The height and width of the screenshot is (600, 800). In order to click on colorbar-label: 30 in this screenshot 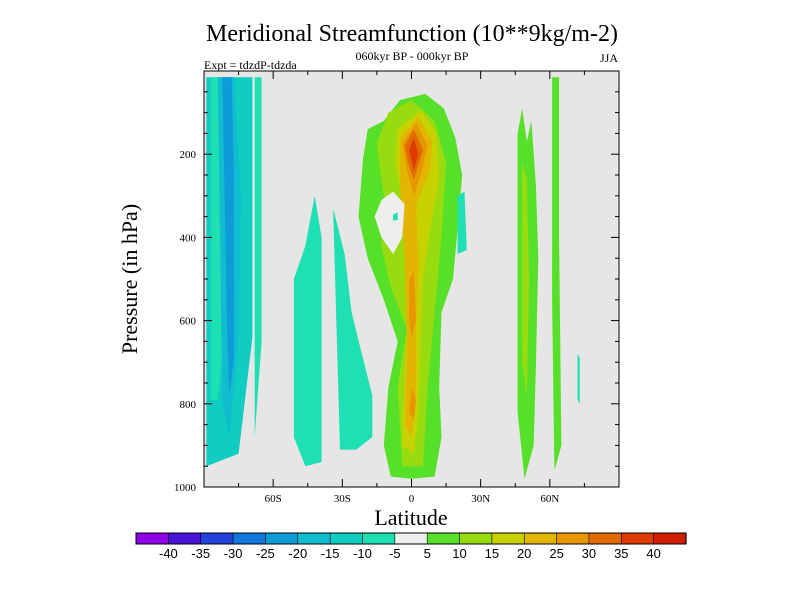, I will do `click(589, 553)`.